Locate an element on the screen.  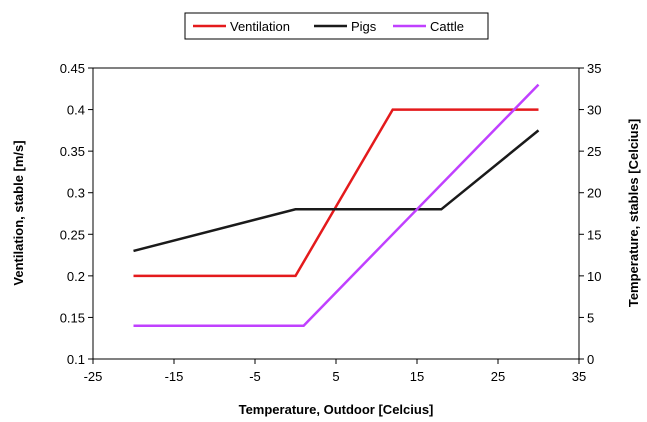
y-axis-title: Ventilation, stable [m/s] is located at coordinates (18, 212).